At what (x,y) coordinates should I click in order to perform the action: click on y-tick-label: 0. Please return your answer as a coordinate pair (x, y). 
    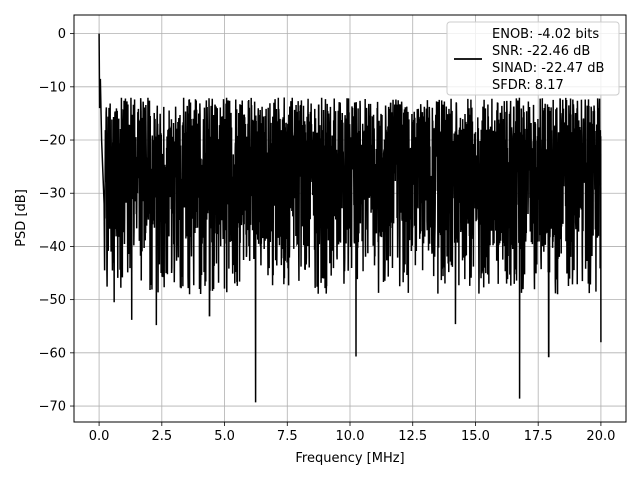
    Looking at the image, I should click on (62, 34).